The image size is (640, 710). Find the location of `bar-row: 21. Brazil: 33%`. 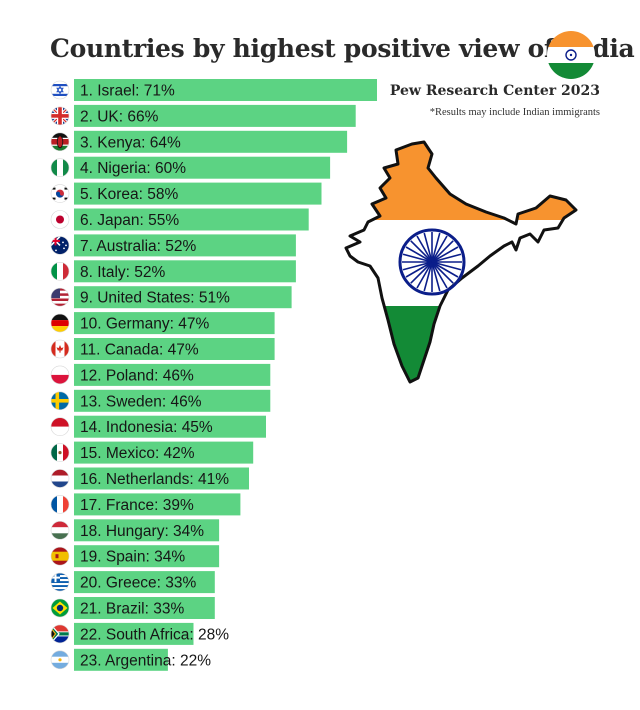

bar-row: 21. Brazil: 33% is located at coordinates (132, 608).